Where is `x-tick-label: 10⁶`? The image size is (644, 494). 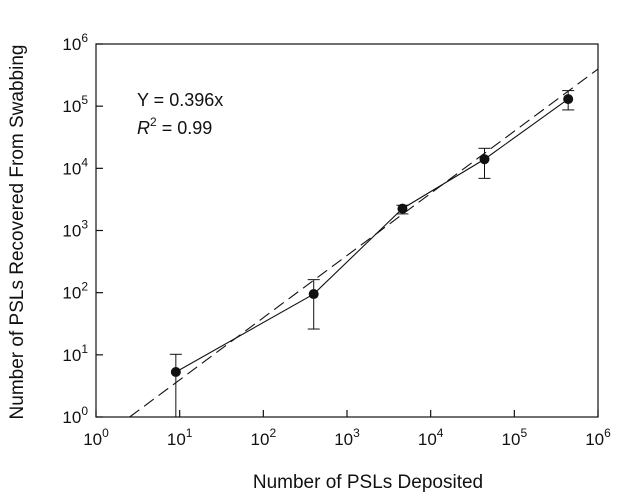 x-tick-label: 10⁶ is located at coordinates (598, 437).